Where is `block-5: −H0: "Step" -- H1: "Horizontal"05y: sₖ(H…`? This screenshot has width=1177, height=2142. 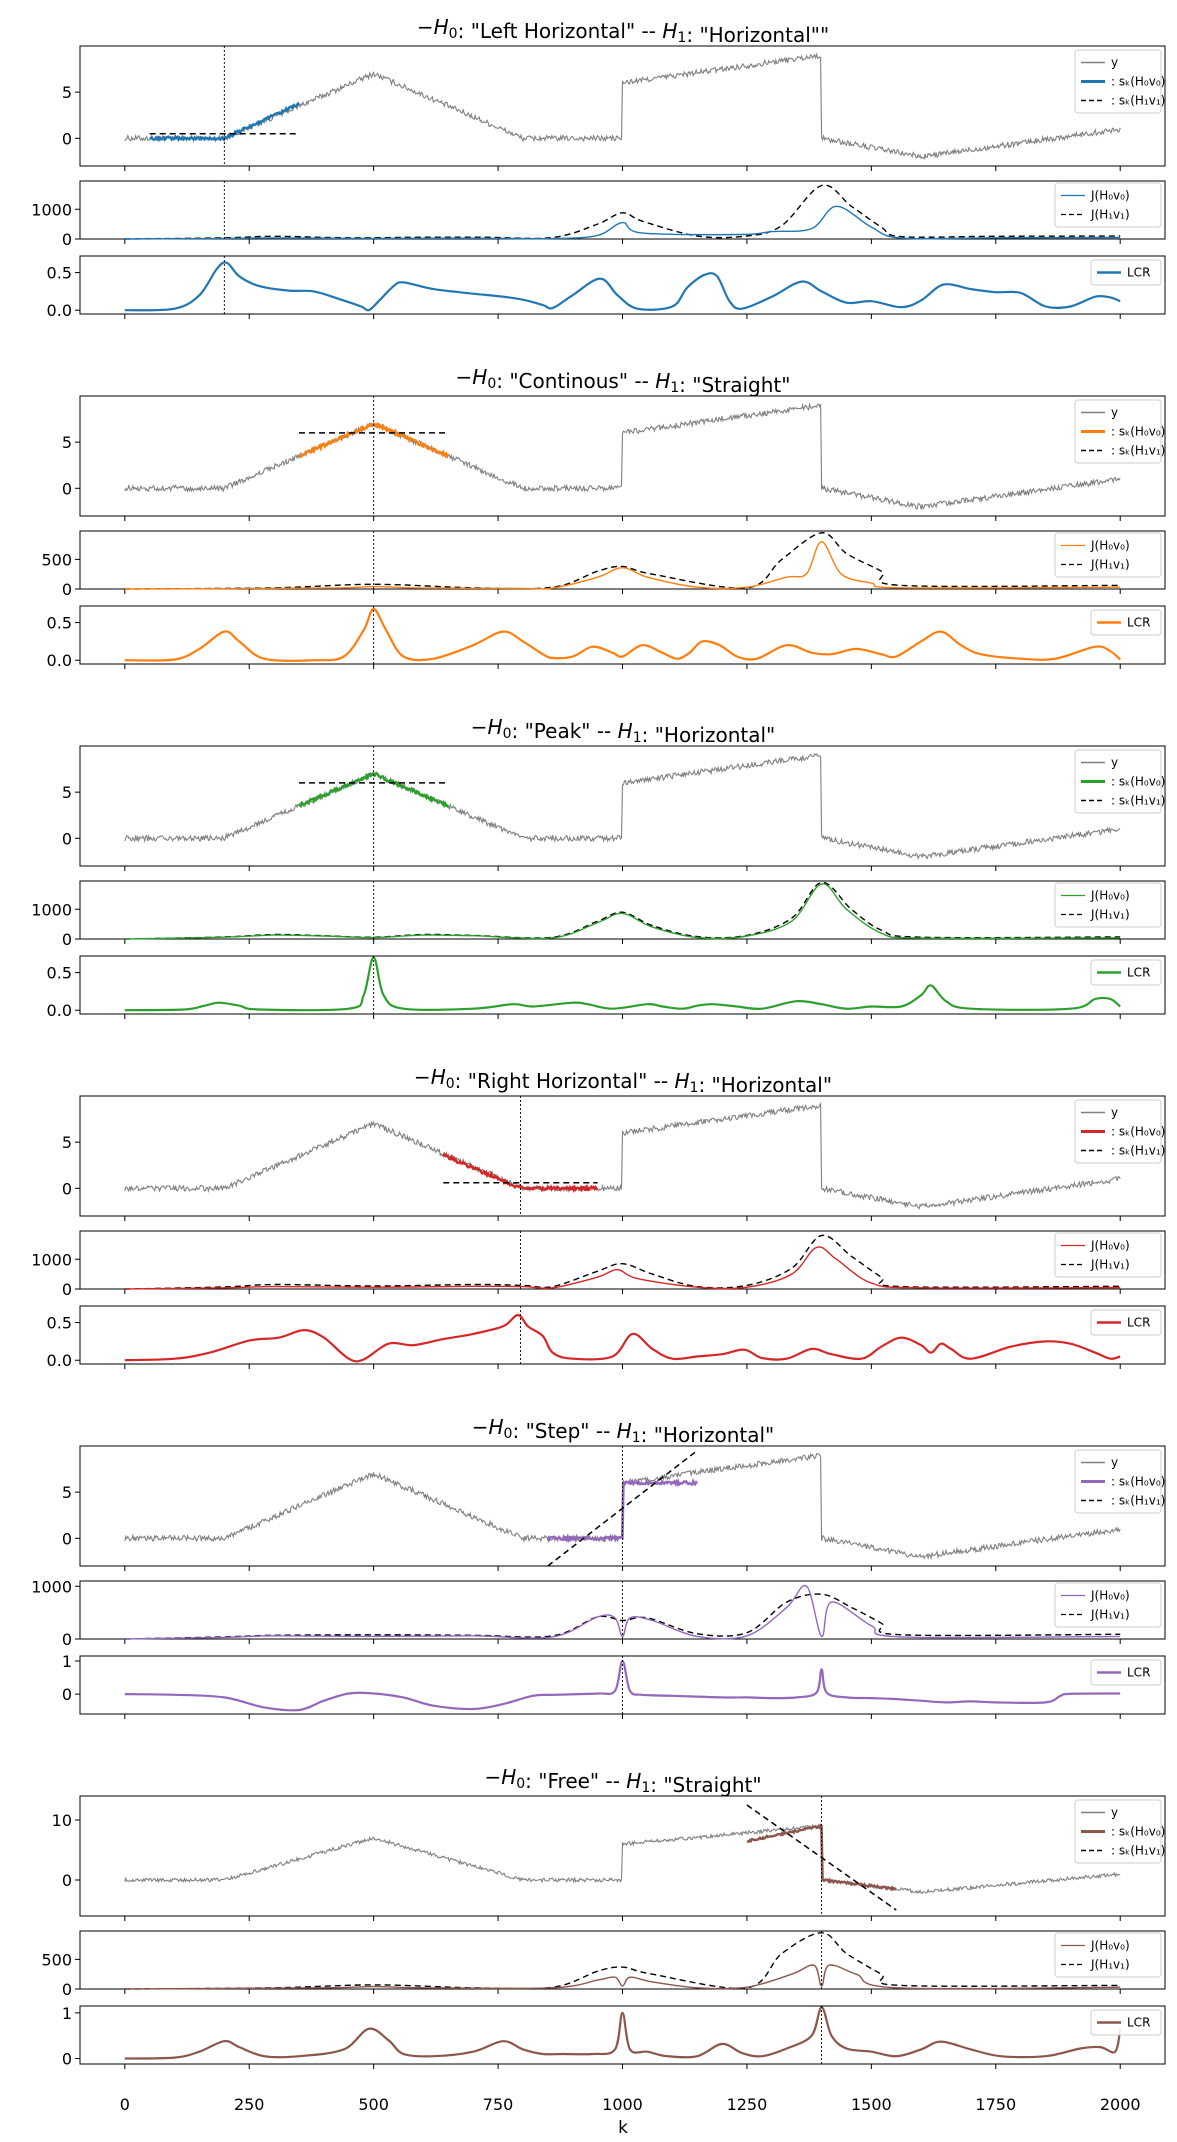 block-5: −H0: "Step" -- H1: "Horizontal"05y: sₖ(H… is located at coordinates (598, 1567).